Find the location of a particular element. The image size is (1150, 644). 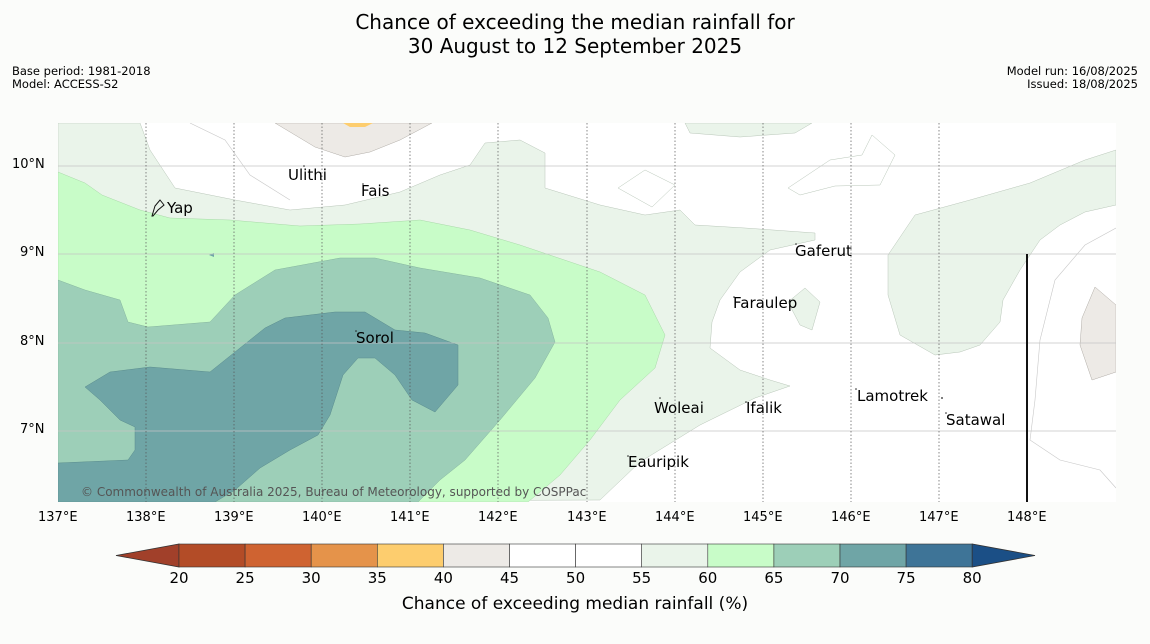

meta-right: Model run: 16/08/2025 Issued: 18/08/2025 is located at coordinates (1072, 78).